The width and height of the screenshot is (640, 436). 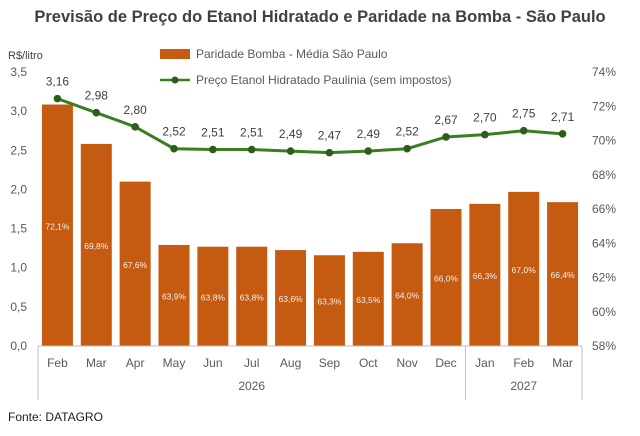 I want to click on price-line, so click(x=309, y=126).